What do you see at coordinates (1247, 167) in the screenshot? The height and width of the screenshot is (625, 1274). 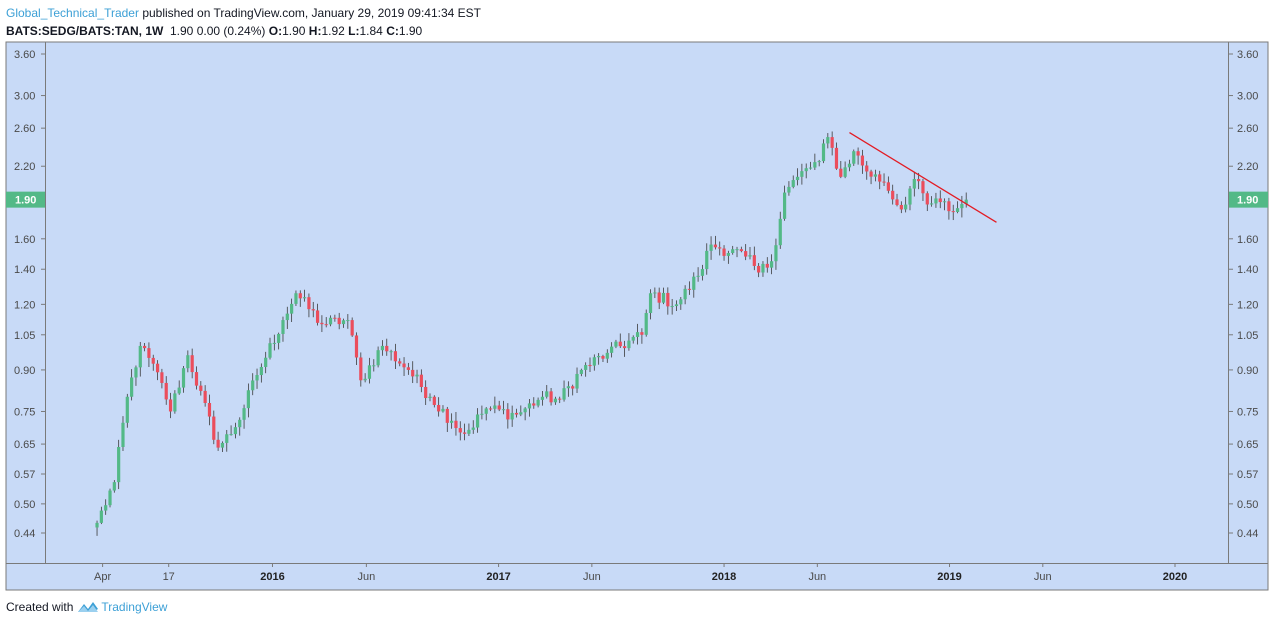 I see `y-tick-label: 2.20` at bounding box center [1247, 167].